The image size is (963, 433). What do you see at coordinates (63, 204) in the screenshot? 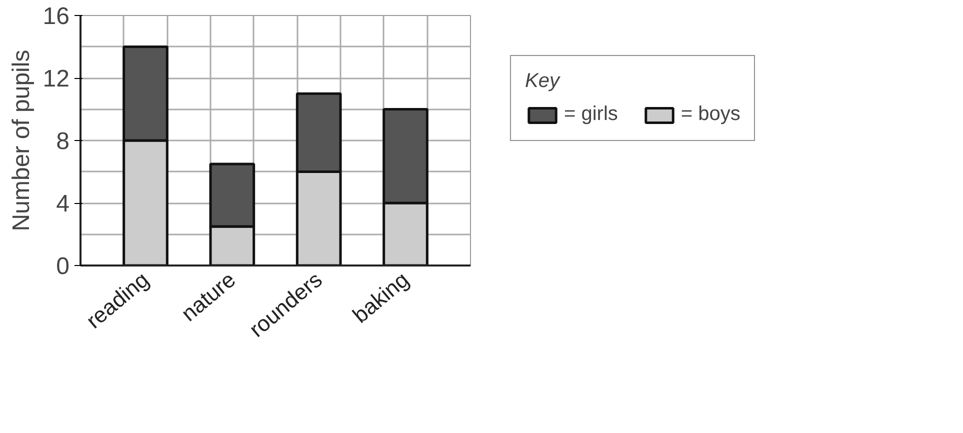
I see `y-tick-label: 4` at bounding box center [63, 204].